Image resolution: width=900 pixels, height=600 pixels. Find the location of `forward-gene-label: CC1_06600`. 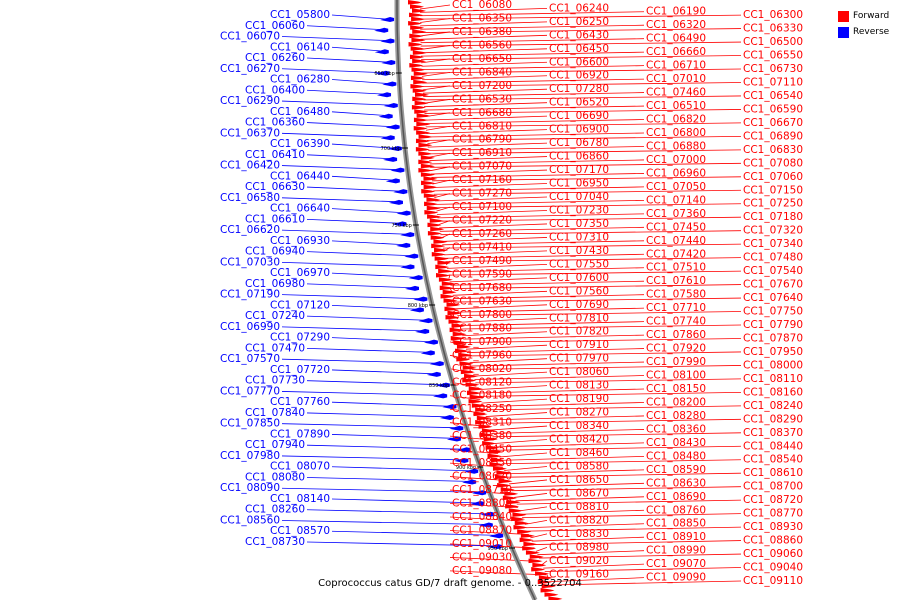

forward-gene-label: CC1_06600 is located at coordinates (579, 62).